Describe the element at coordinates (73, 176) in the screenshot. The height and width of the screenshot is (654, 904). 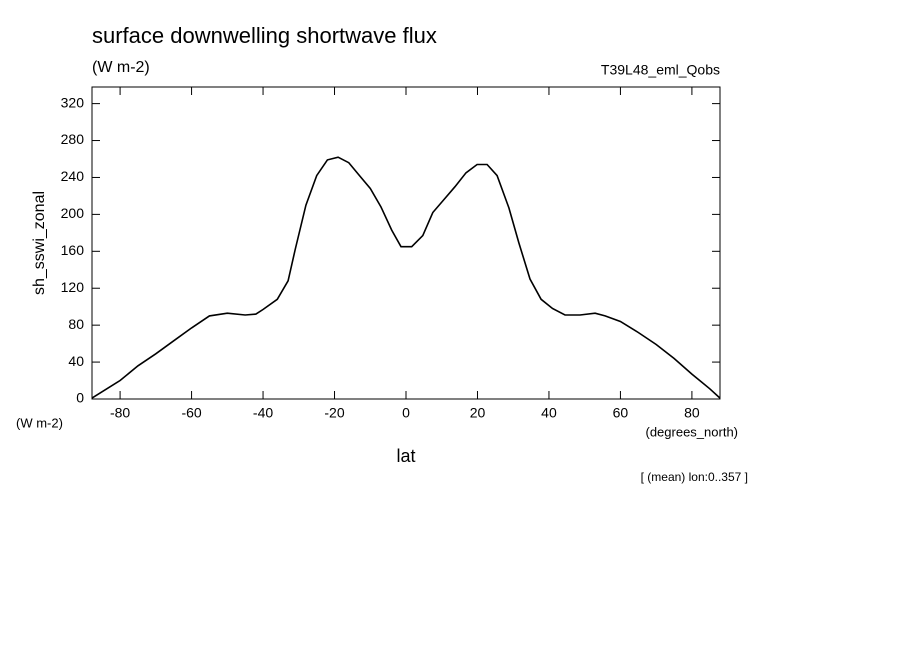
I see `y-tick-label: 240` at that location.